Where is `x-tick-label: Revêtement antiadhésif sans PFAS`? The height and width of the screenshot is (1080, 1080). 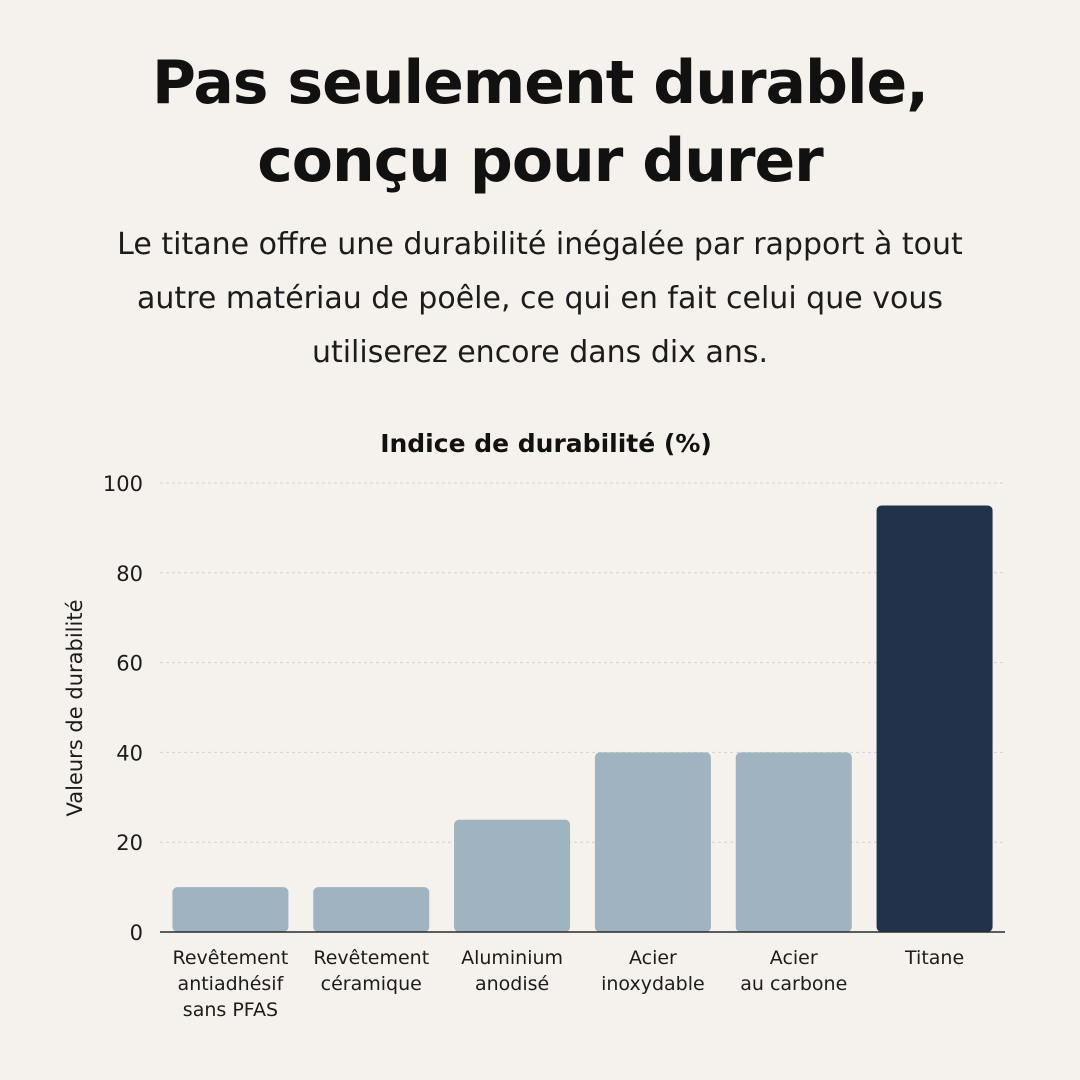 x-tick-label: Revêtement antiadhésif sans PFAS is located at coordinates (231, 984).